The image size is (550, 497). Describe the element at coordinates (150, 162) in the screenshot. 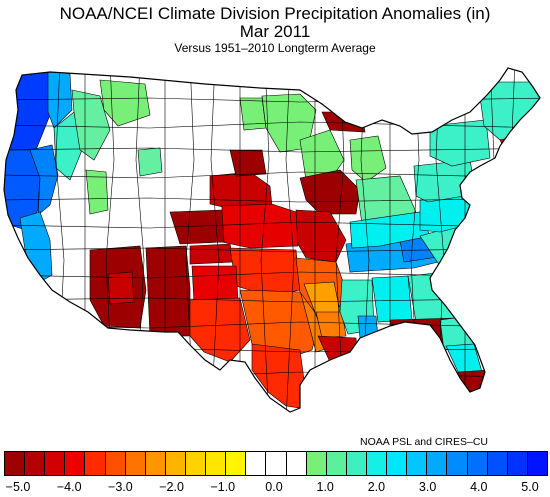

I see `region-wyoming-sw` at that location.